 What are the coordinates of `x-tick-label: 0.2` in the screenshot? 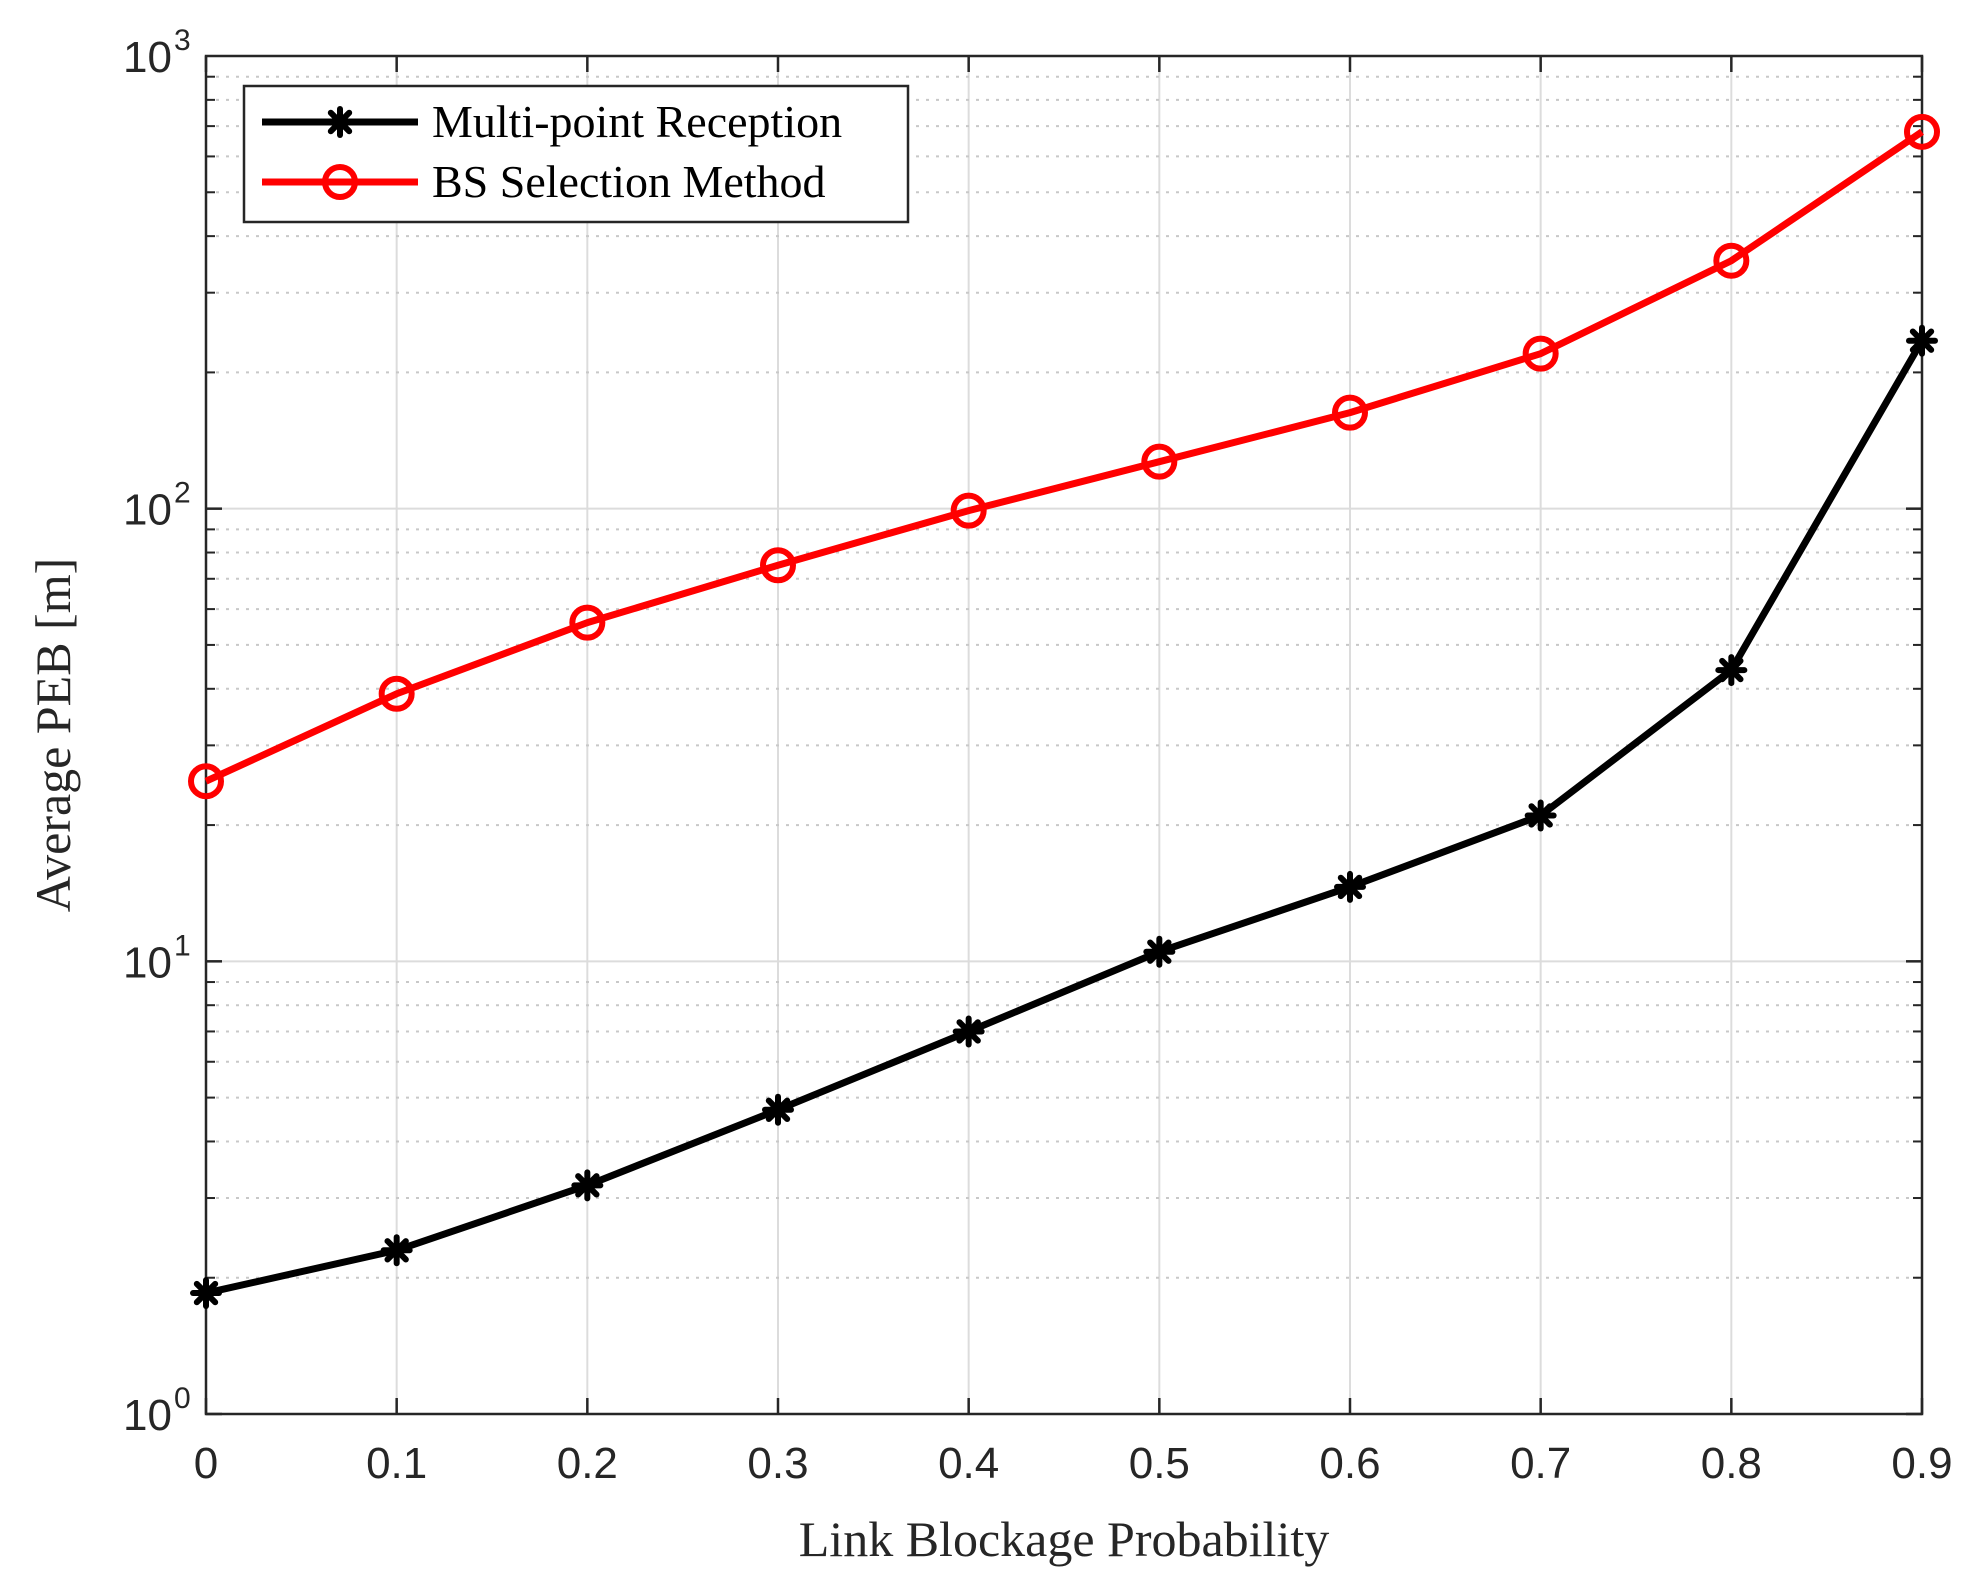 It's located at (587, 1463).